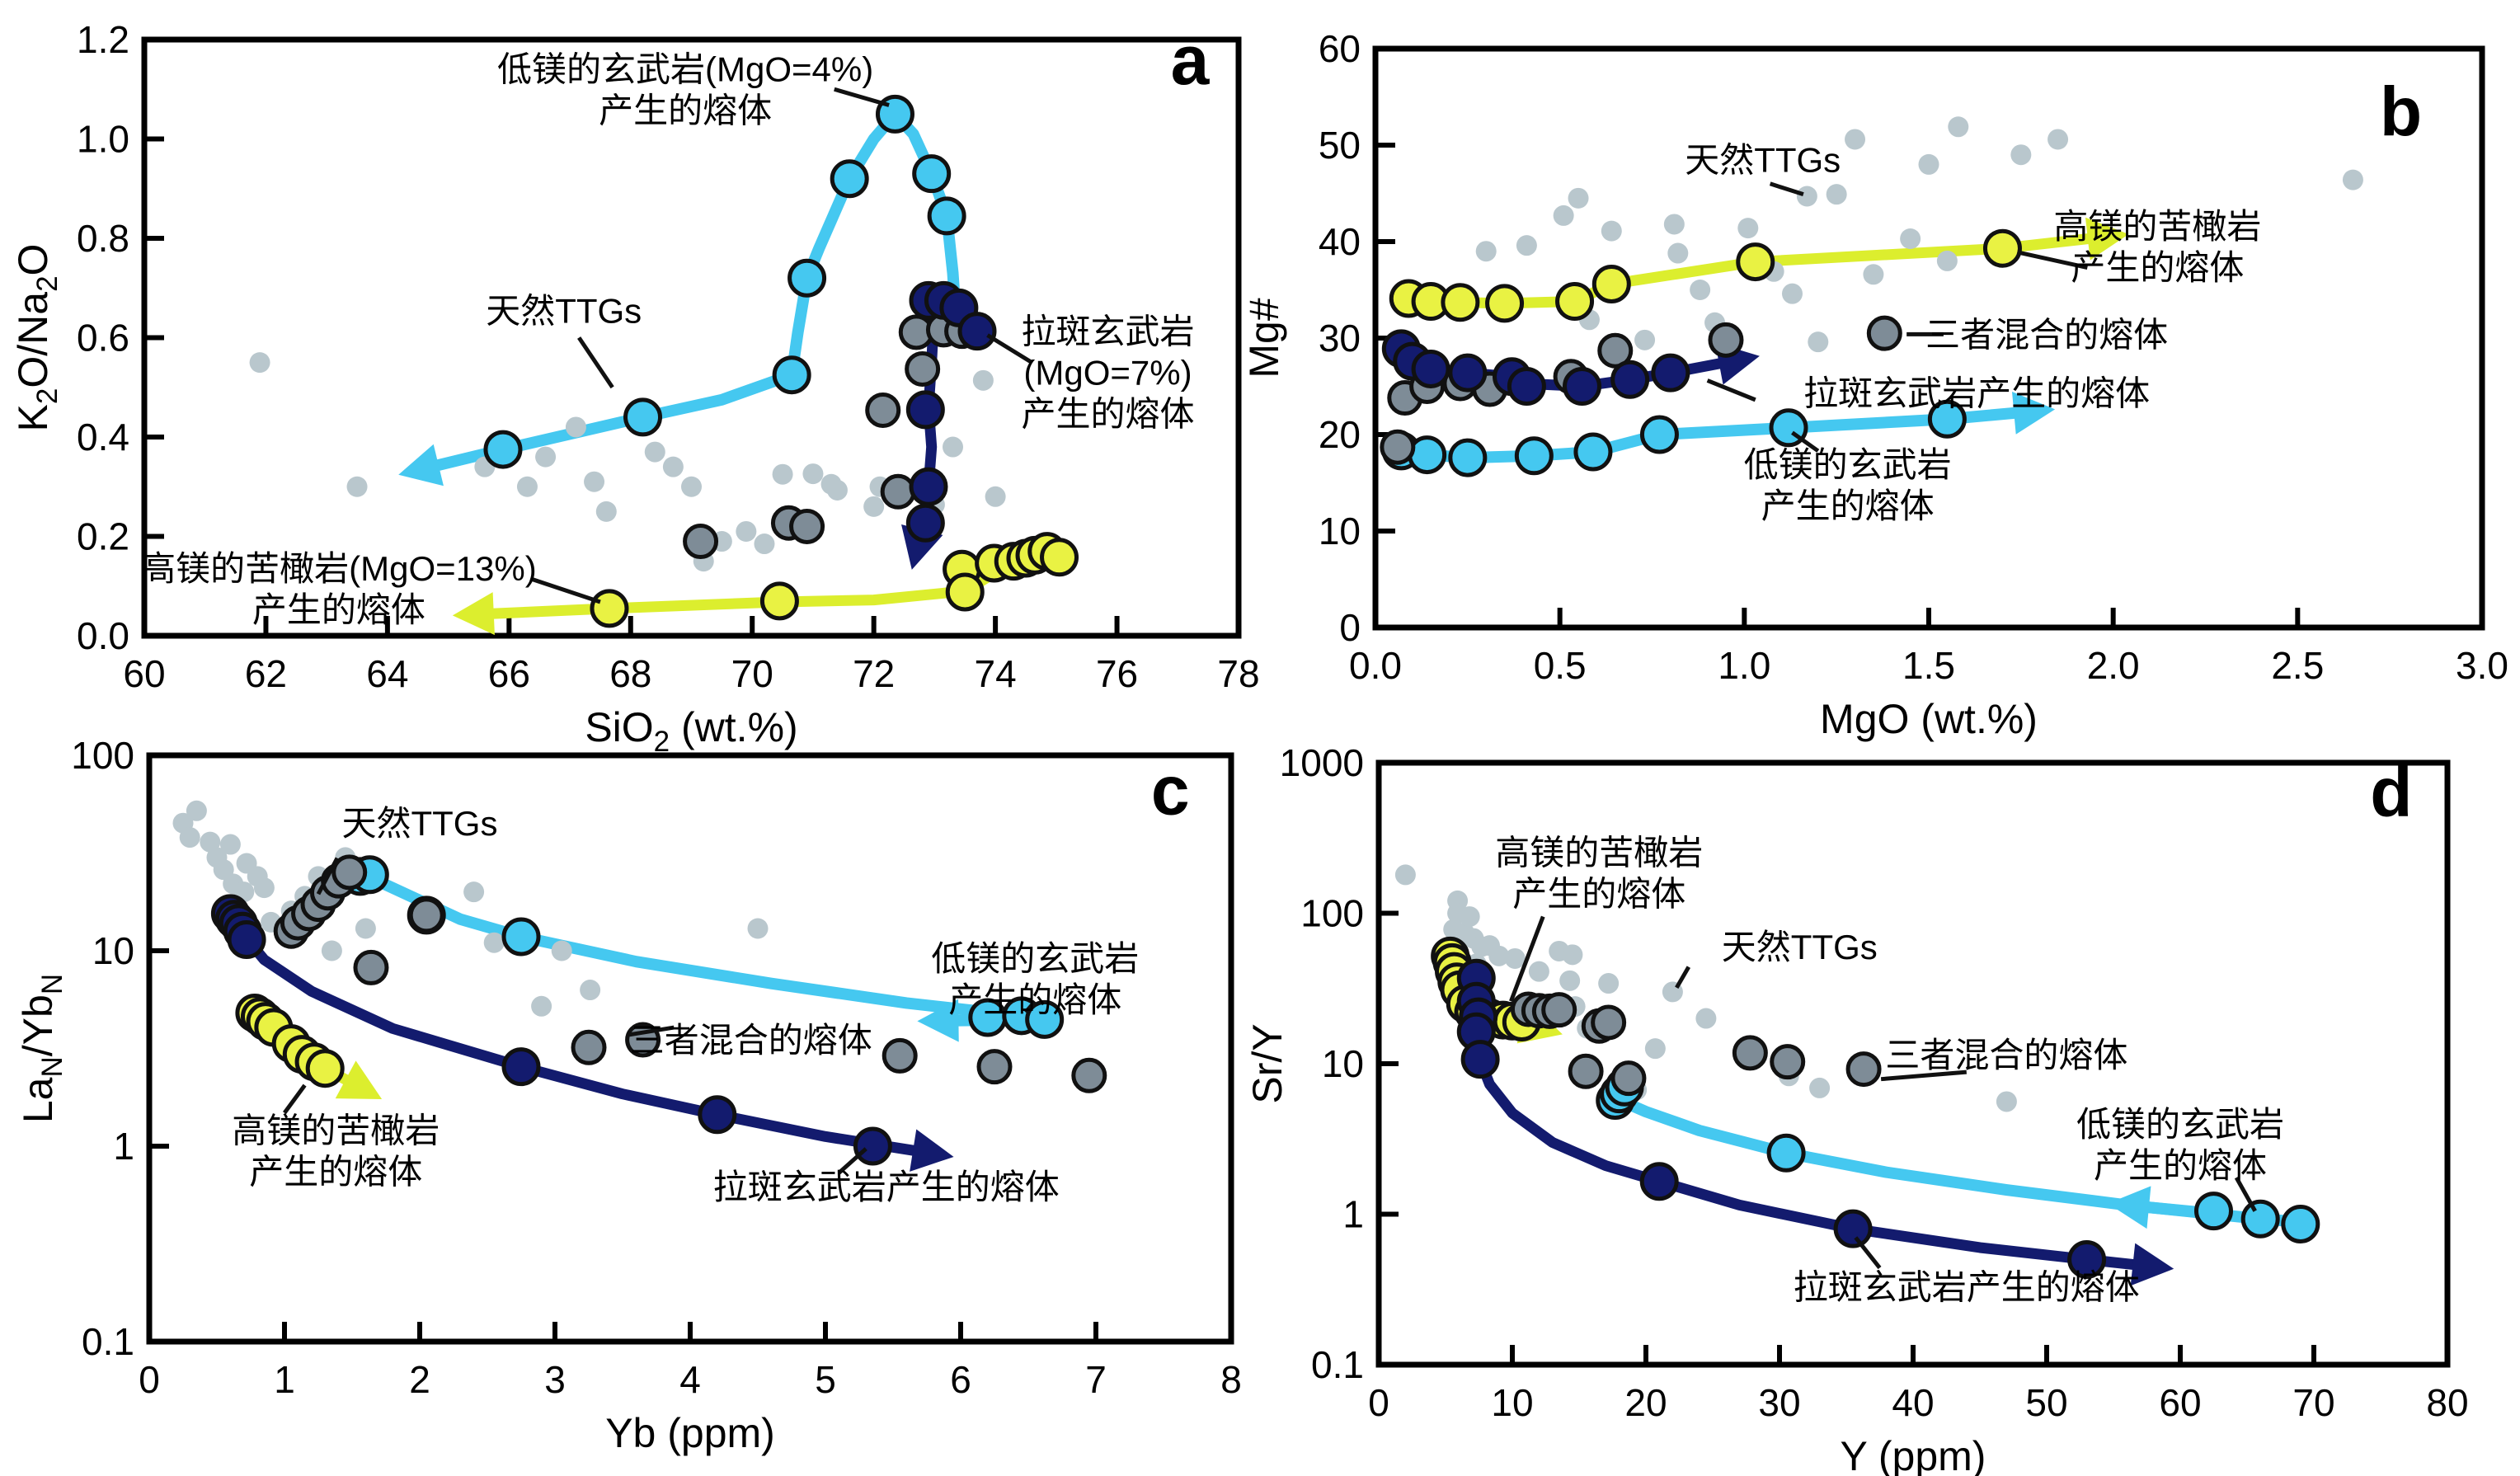 The image size is (2520, 1476). Describe the element at coordinates (691, 731) in the screenshot. I see `x-axis-label: SiO2 (wt.%)` at that location.